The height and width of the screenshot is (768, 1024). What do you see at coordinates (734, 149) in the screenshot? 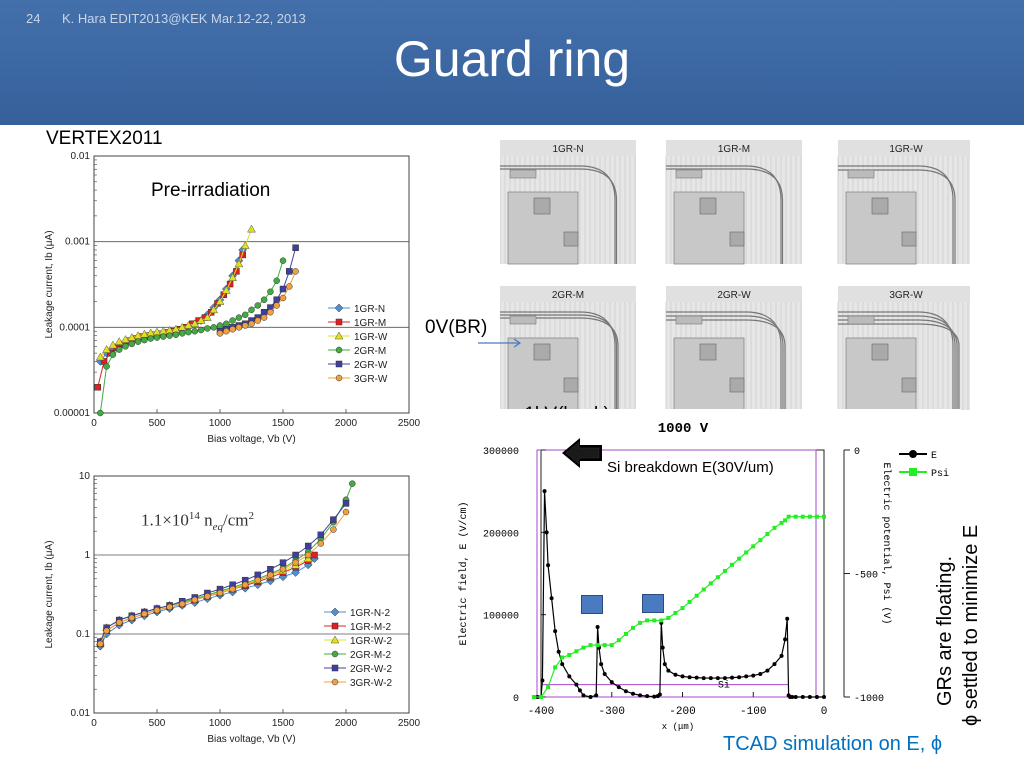
I see `thumb-label: 1GR-M` at bounding box center [734, 149].